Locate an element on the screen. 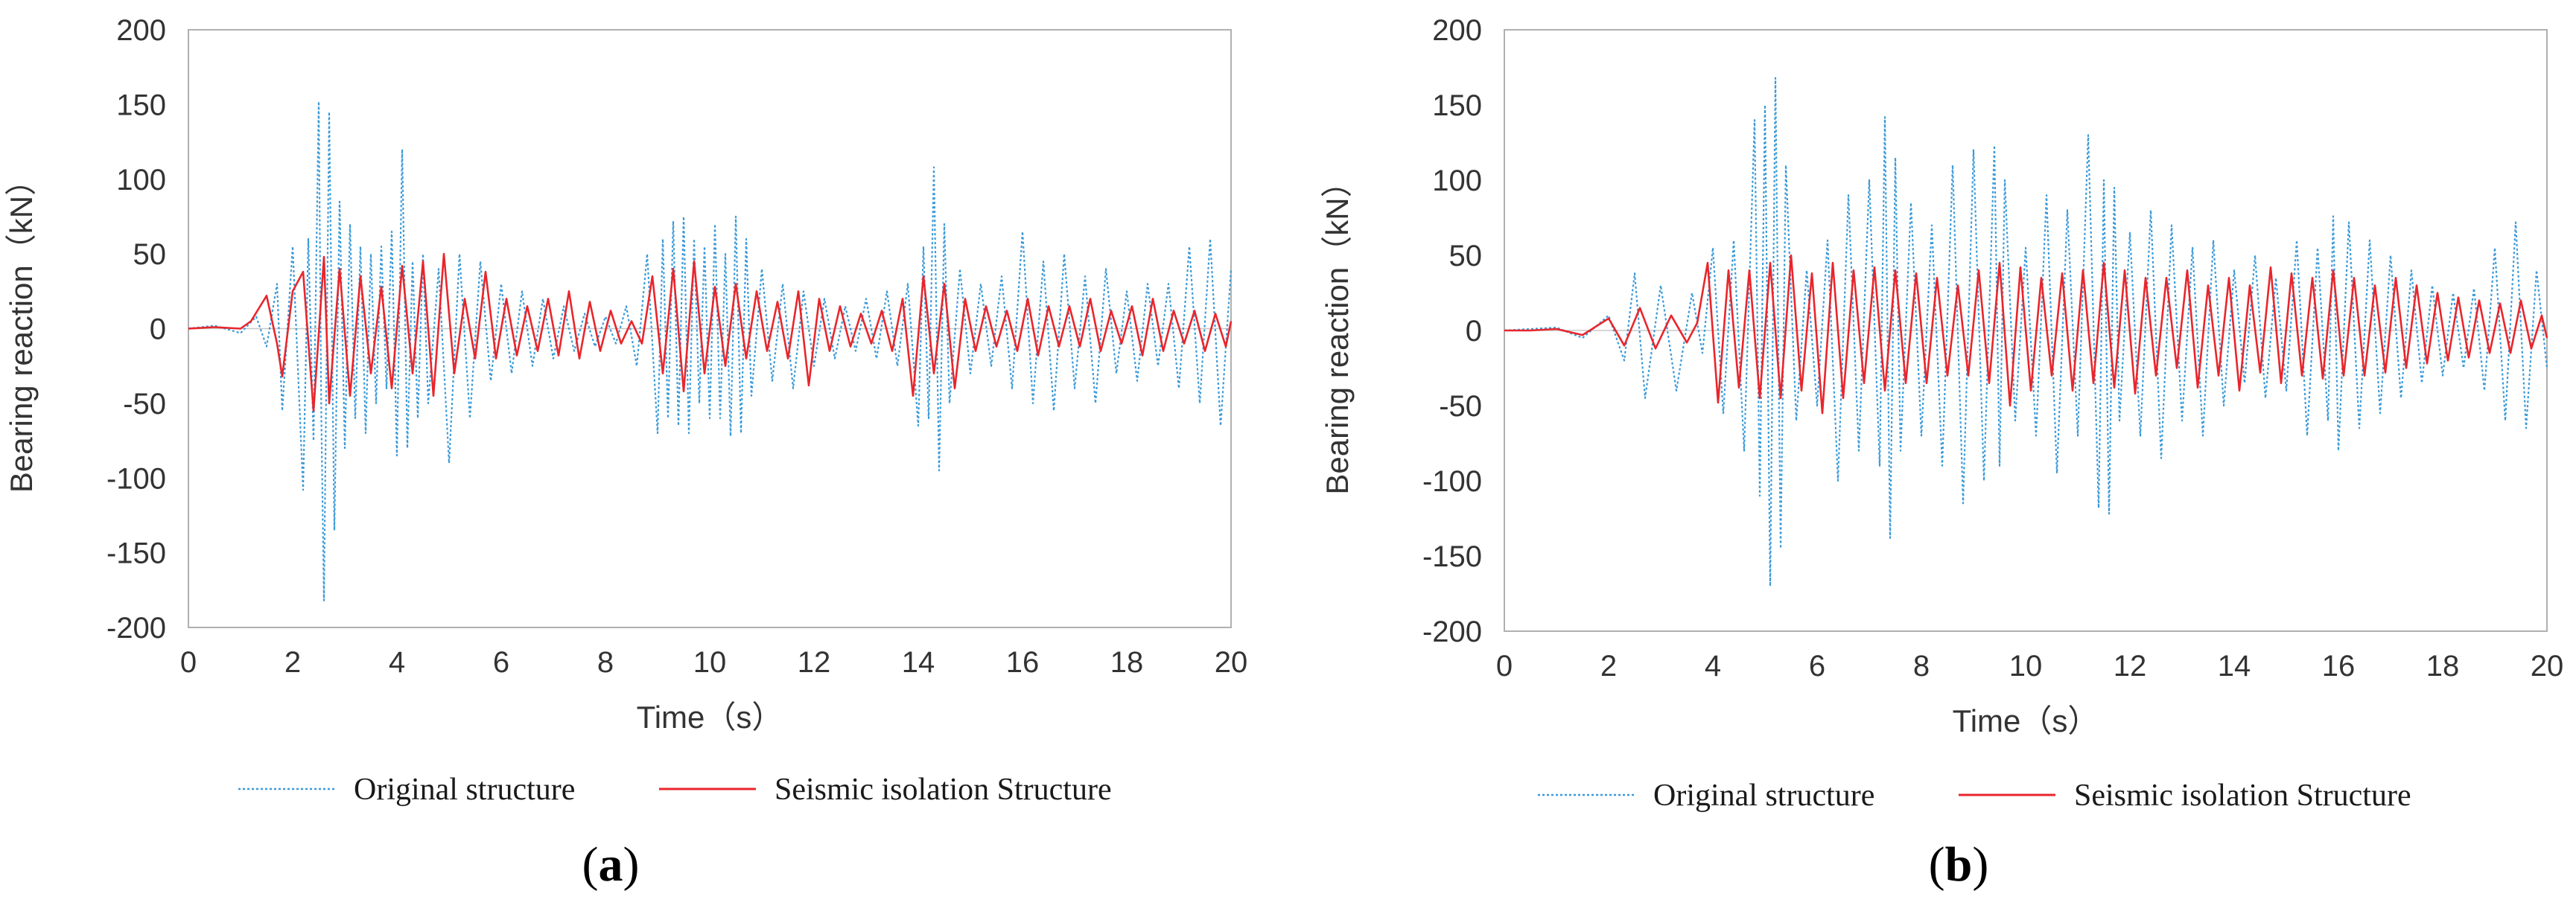 Image resolution: width=2576 pixels, height=917 pixels. panel-letter: b is located at coordinates (1959, 864).